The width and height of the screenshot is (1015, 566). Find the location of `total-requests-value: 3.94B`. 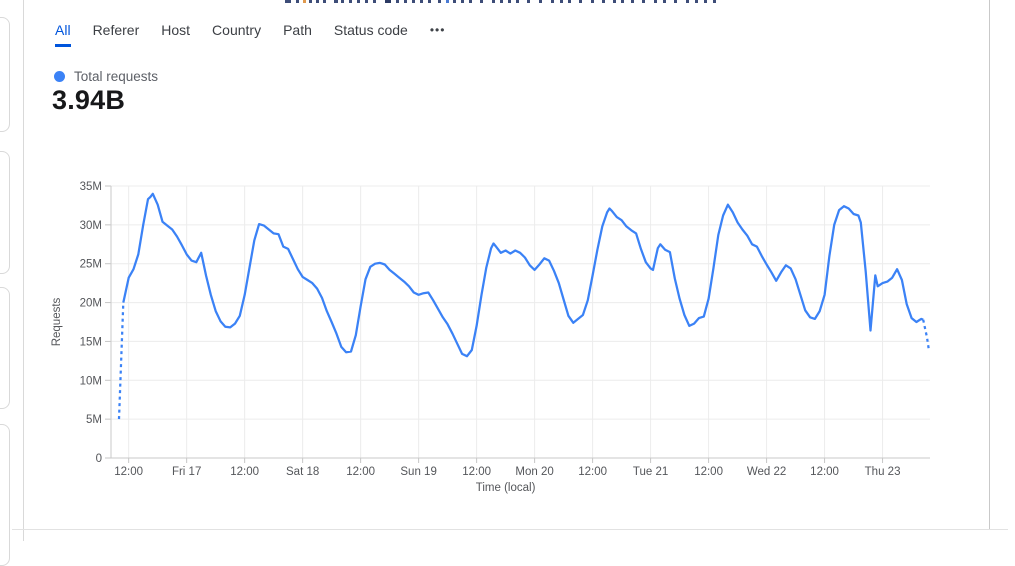

total-requests-value: 3.94B is located at coordinates (89, 100).